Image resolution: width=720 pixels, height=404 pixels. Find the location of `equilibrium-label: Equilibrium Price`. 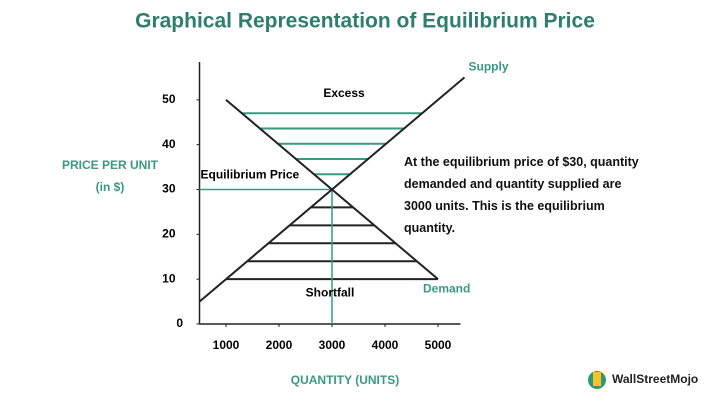

equilibrium-label: Equilibrium Price is located at coordinates (250, 175).